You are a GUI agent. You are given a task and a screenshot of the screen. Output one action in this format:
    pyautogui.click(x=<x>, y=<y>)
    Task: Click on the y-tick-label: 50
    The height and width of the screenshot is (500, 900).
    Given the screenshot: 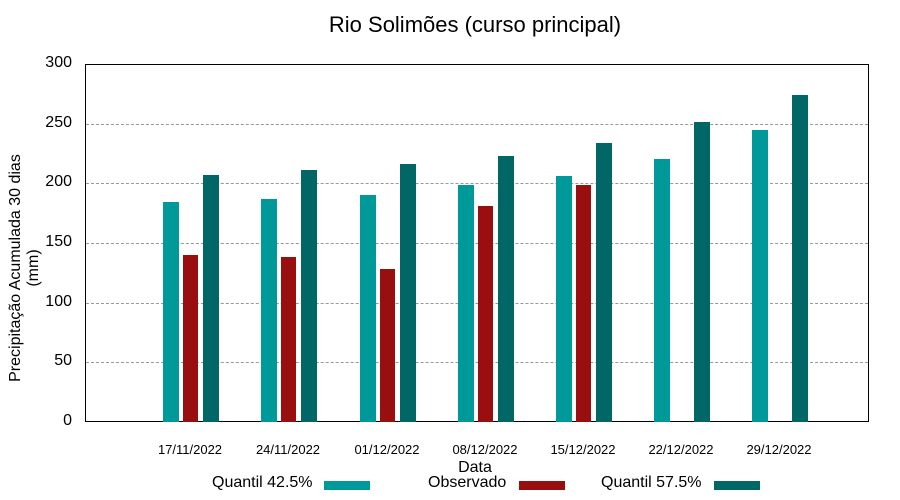 What is the action you would take?
    pyautogui.click(x=63, y=361)
    